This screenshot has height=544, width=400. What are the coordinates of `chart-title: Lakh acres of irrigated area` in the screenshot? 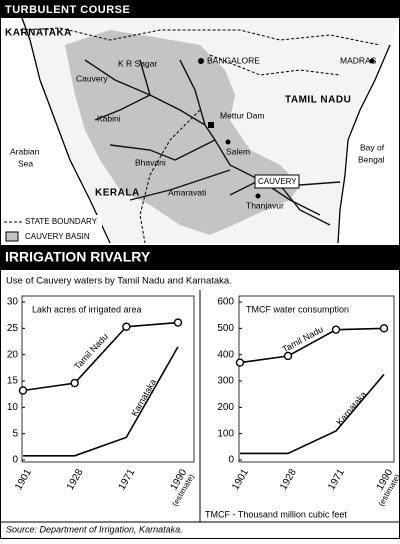 It's located at (87, 309).